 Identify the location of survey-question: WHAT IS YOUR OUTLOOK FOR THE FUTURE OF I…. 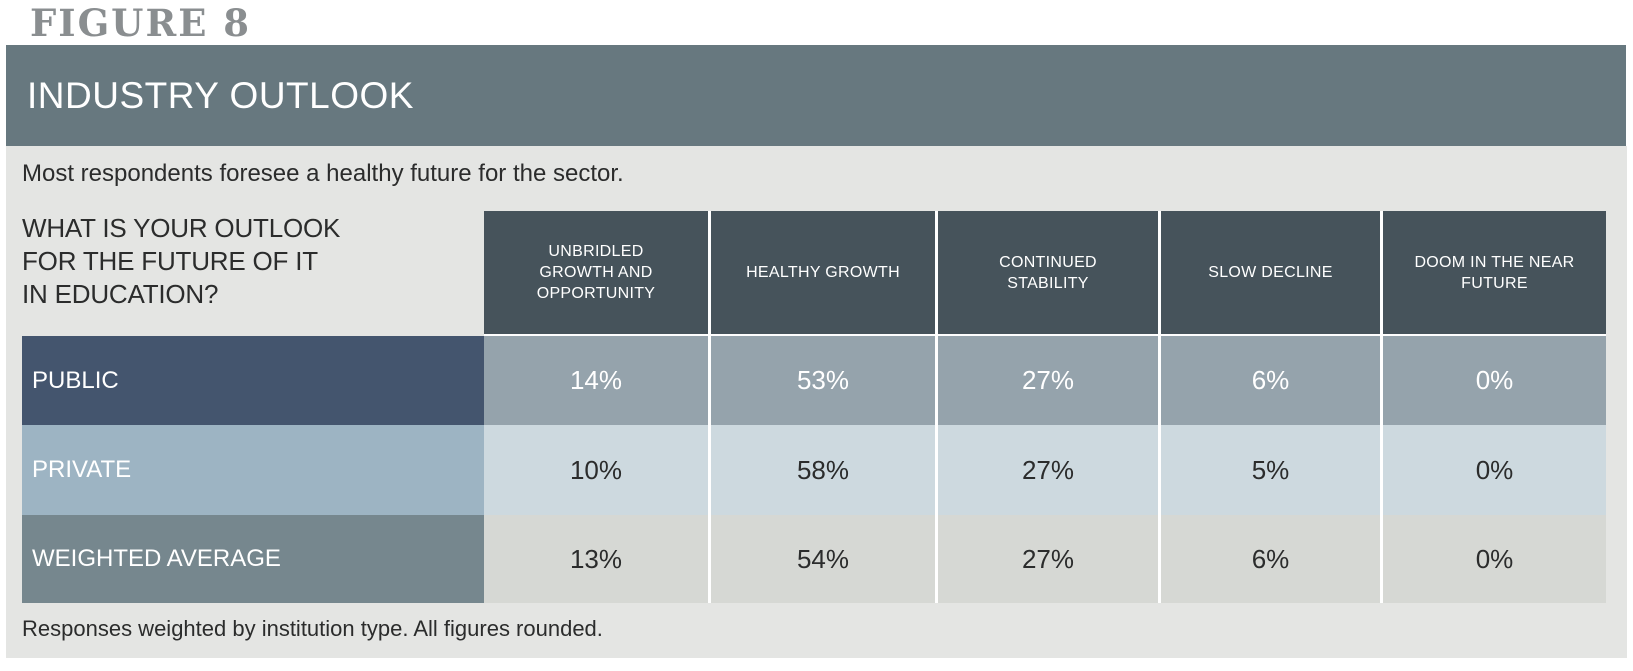
(253, 273).